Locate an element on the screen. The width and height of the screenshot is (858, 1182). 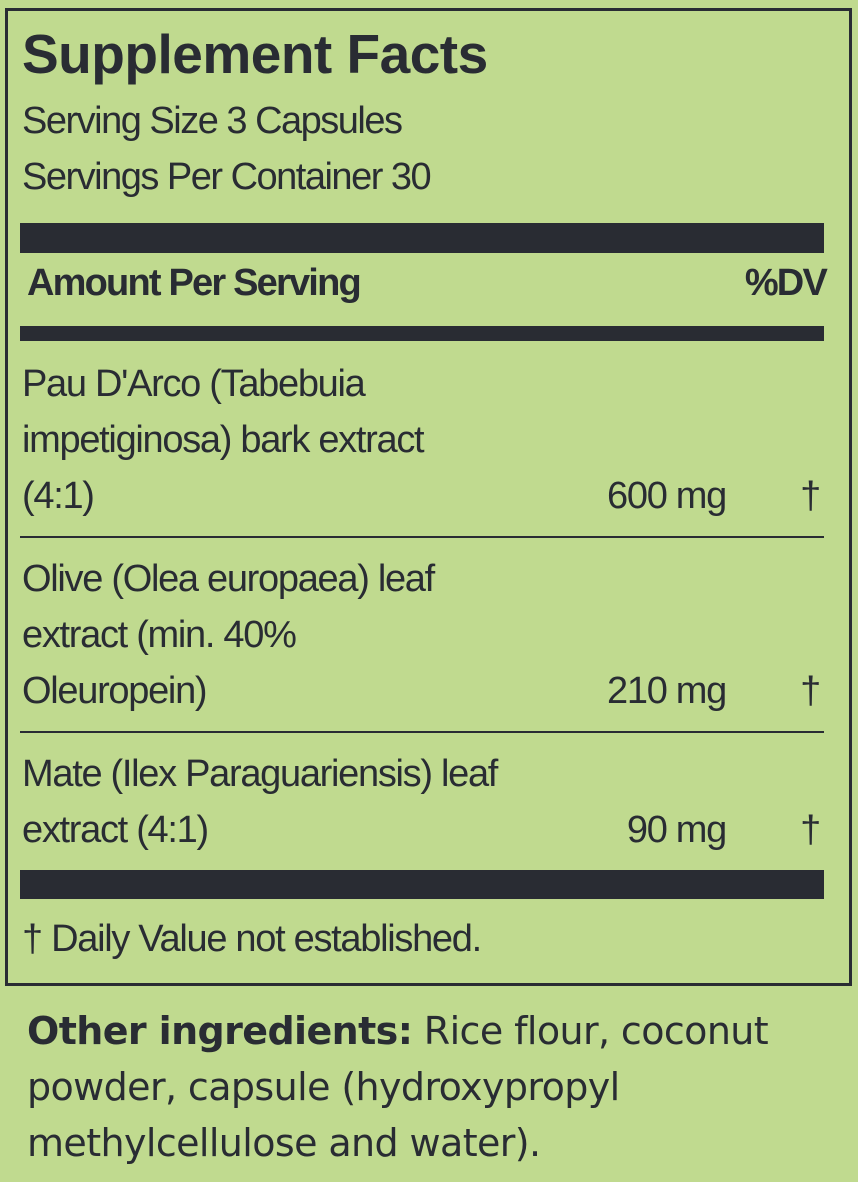
serving-size: Serving Size 3 Capsules is located at coordinates (212, 121).